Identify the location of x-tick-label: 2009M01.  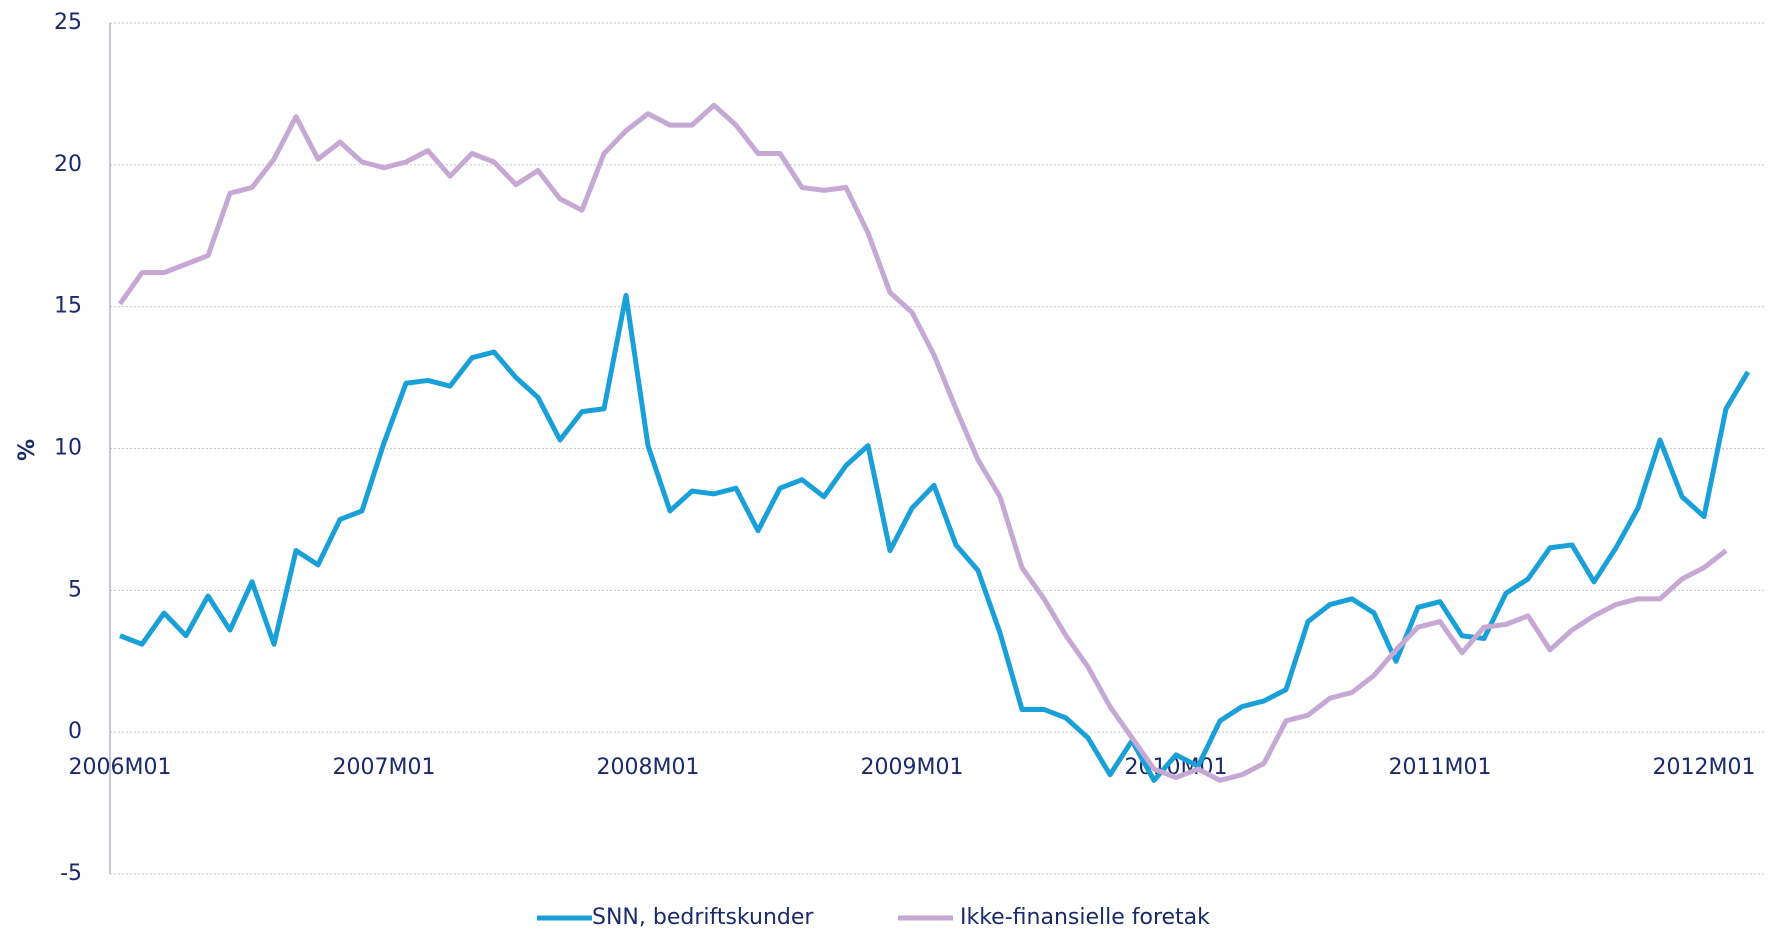
(912, 767).